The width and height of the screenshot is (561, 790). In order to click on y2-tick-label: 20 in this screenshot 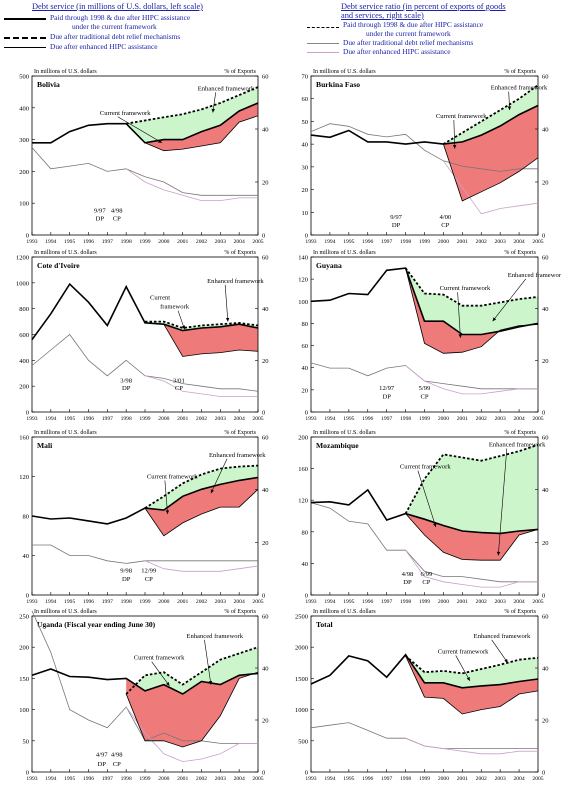, I will do `click(265, 183)`.